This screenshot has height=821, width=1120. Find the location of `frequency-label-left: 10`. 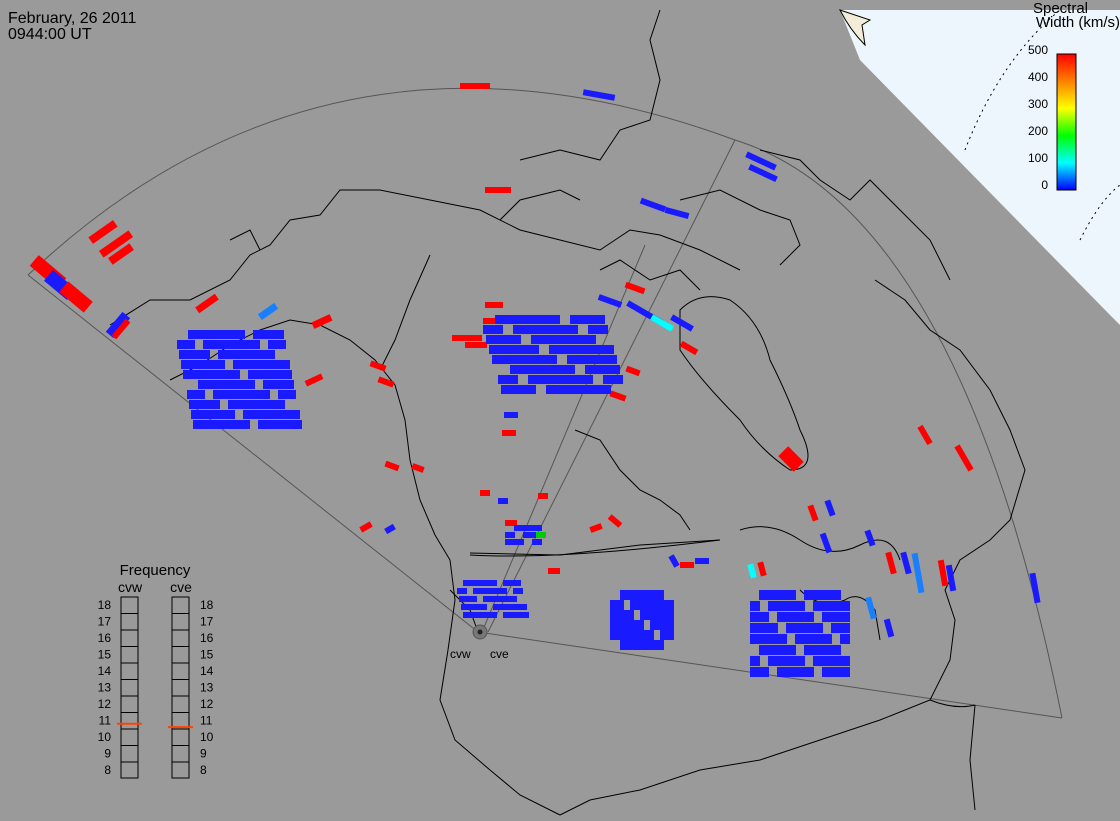

frequency-label-left: 10 is located at coordinates (105, 737).